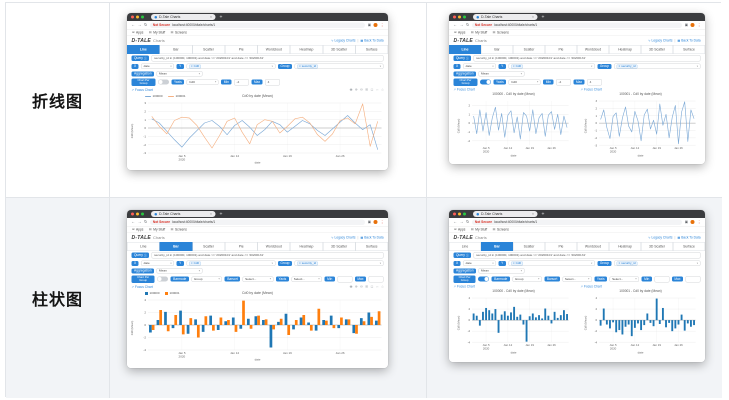  I want to click on legacy-charts-link: ∿ Legacy Charts, so click(343, 41).